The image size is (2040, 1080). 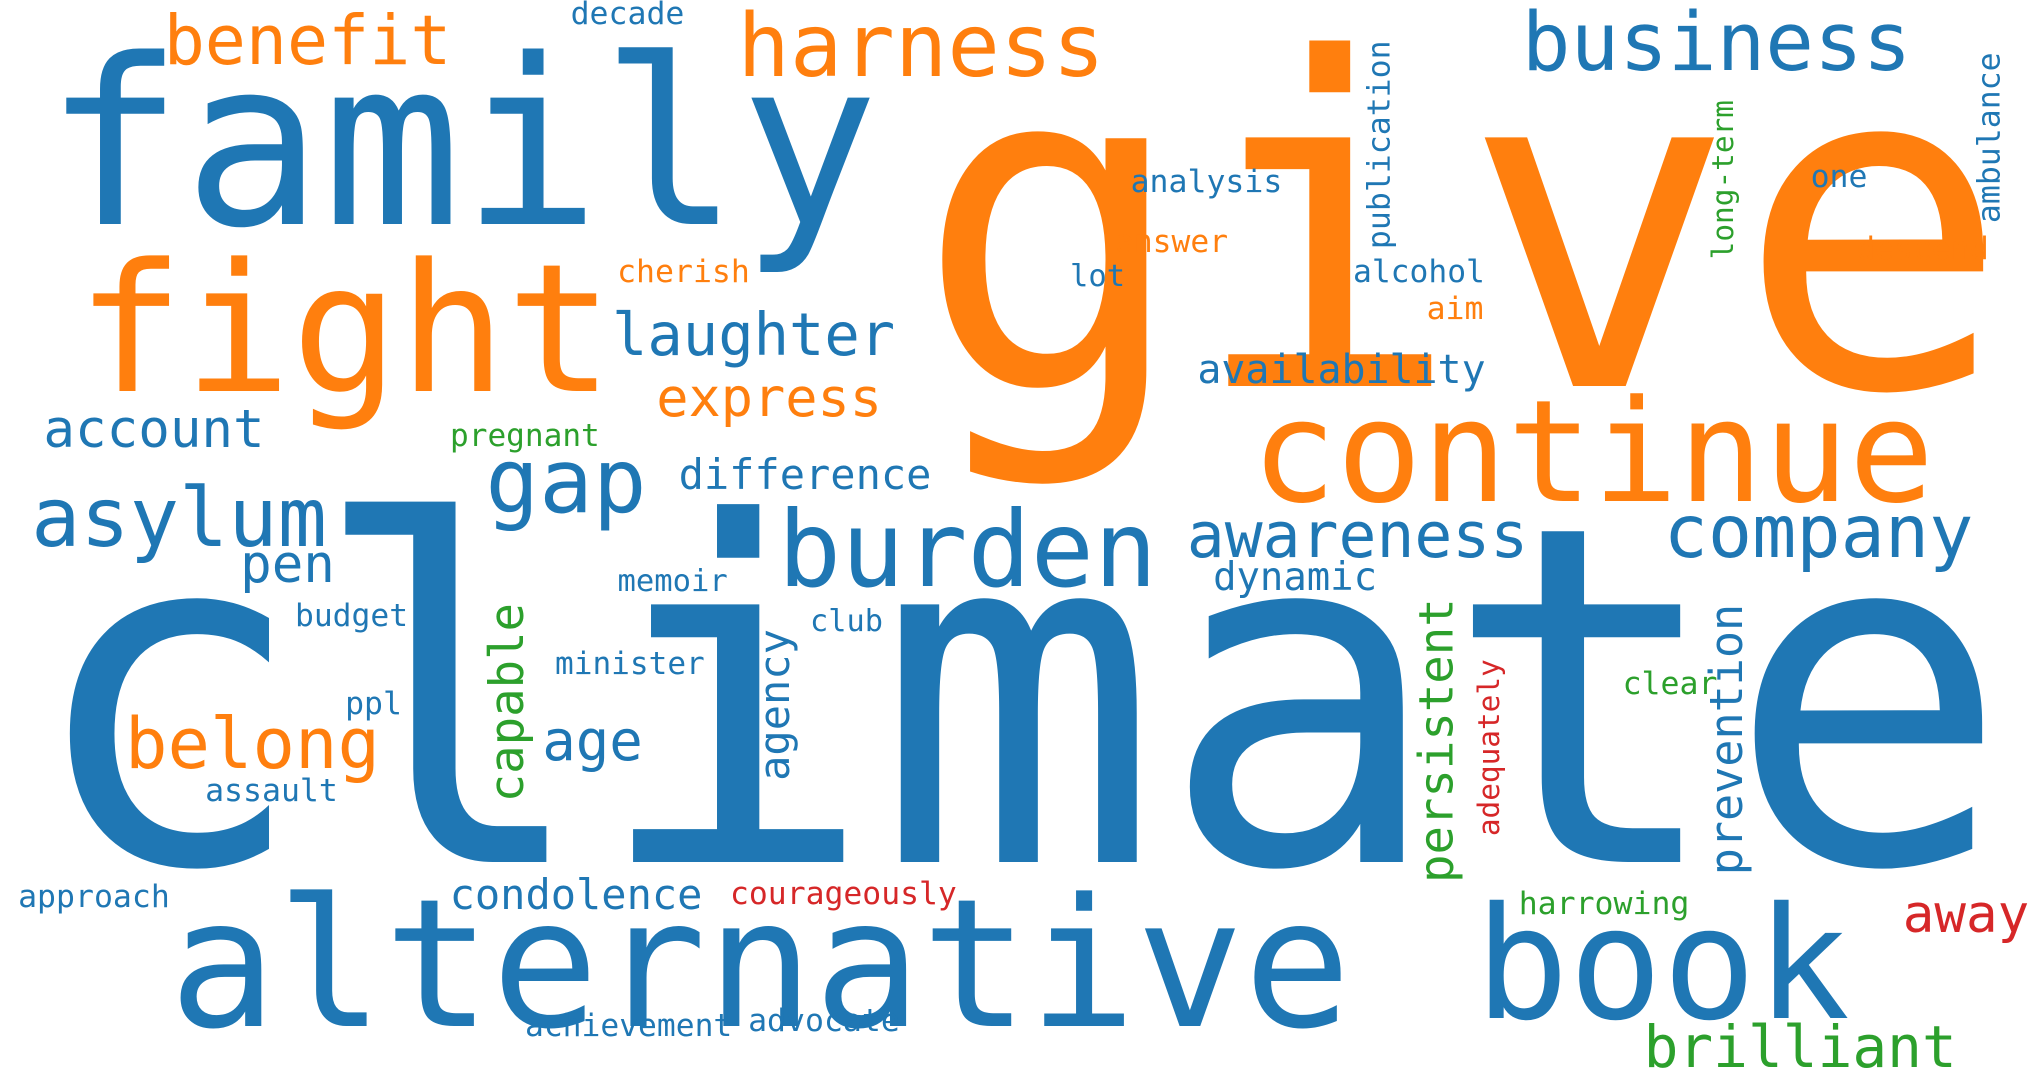 I want to click on word-prevention: prevention, so click(x=1726, y=740).